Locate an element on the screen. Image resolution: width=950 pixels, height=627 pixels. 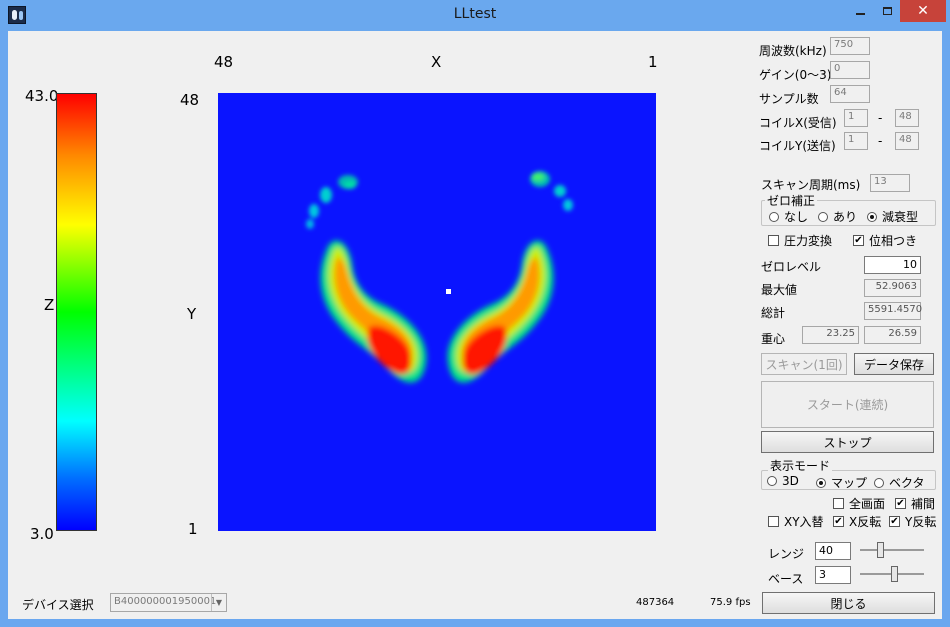
maximize-icon is located at coordinates (887, 11).